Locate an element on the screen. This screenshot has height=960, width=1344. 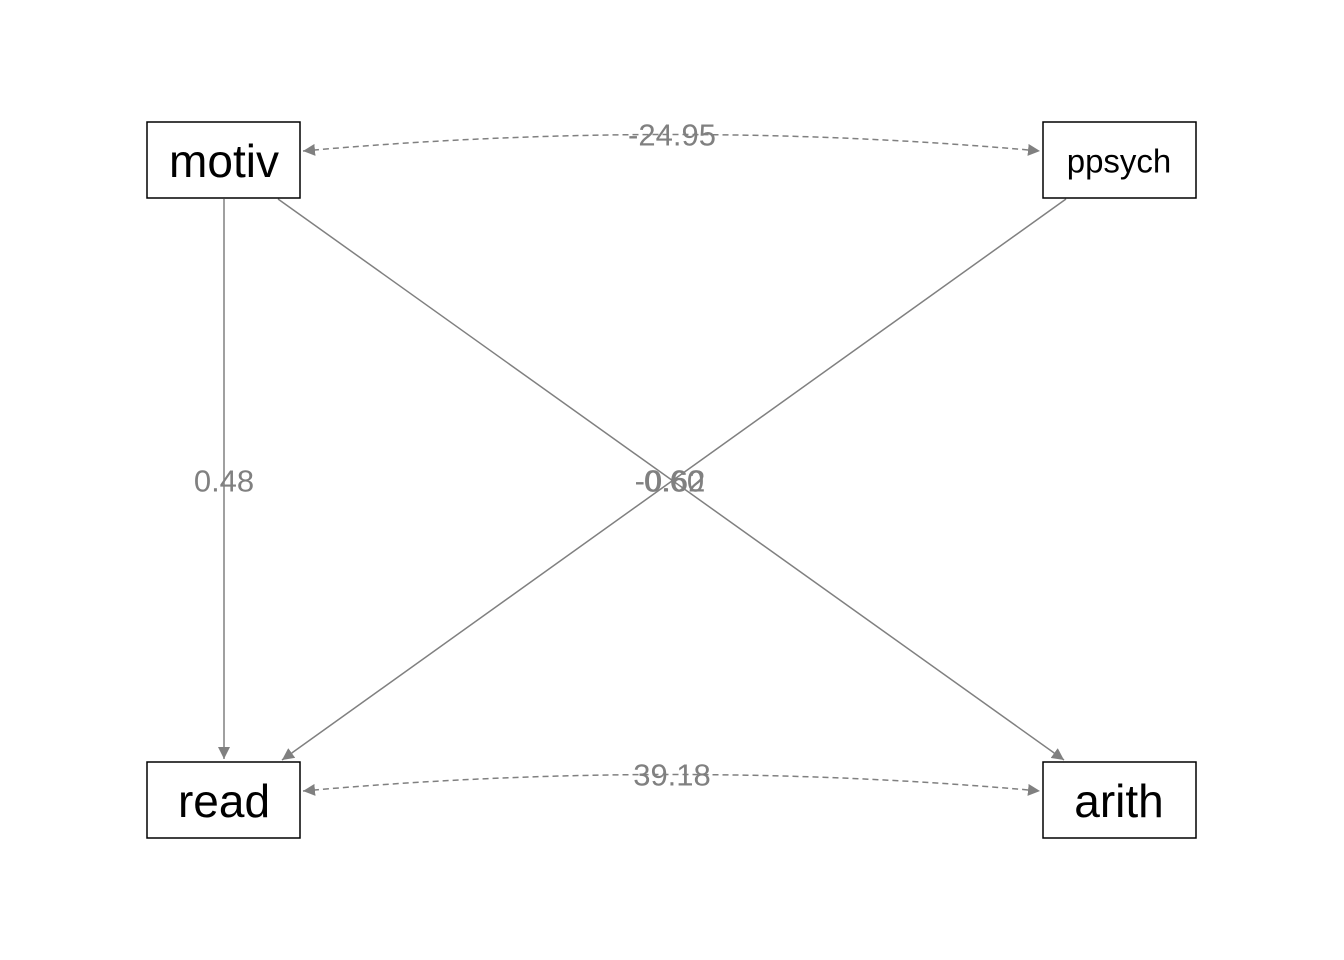
node-read-label: read is located at coordinates (224, 801).